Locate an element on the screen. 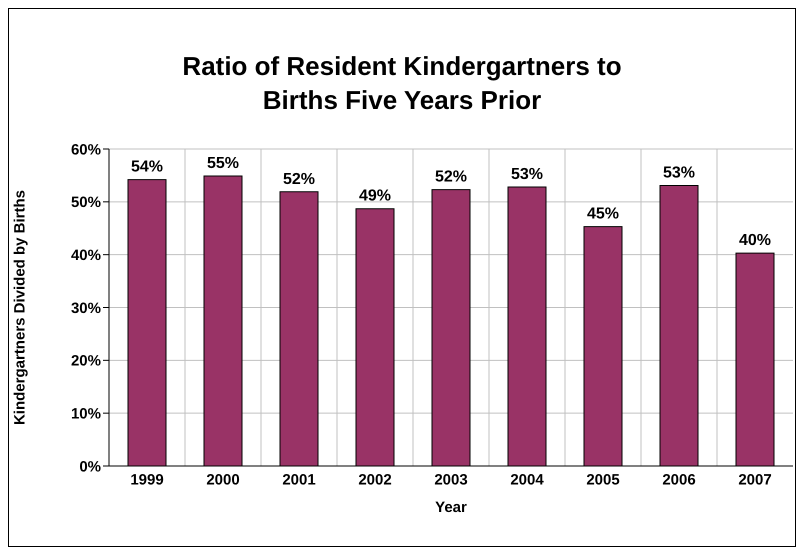 The image size is (804, 555). y-tick-label: 50% is located at coordinates (85, 203).